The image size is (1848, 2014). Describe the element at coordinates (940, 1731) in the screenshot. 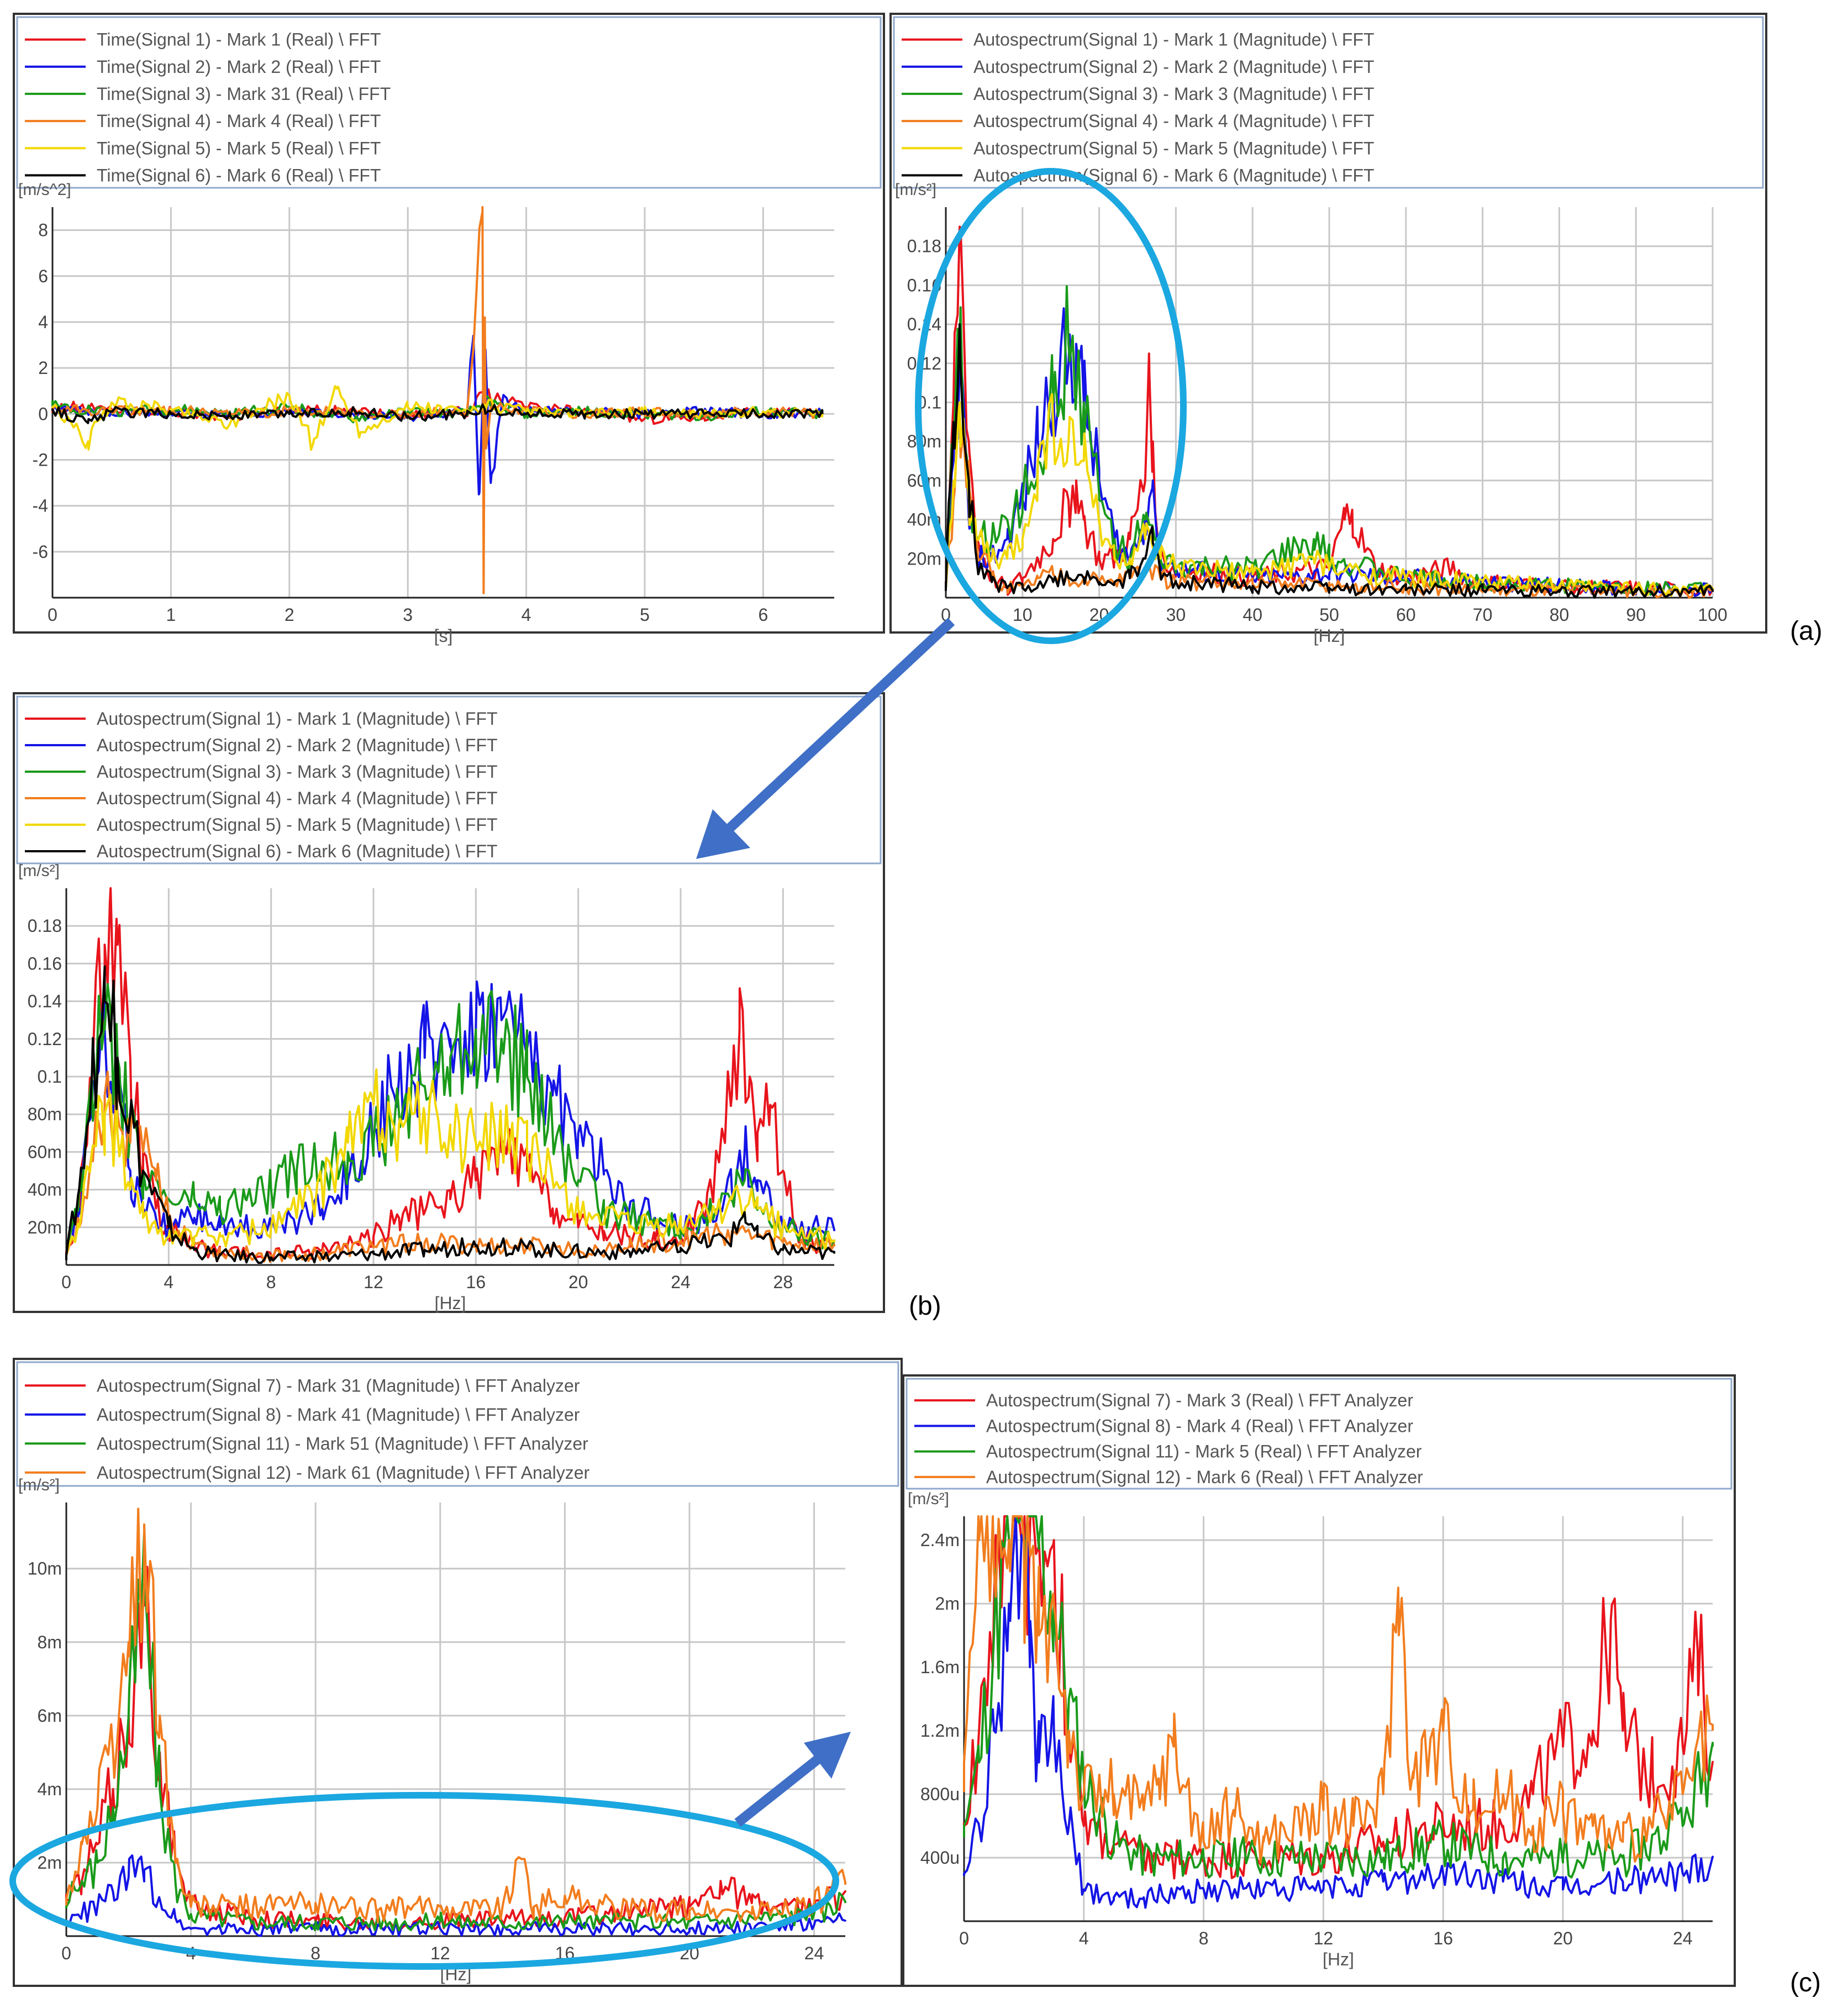

I see `y-tick-label: 1.2m` at that location.